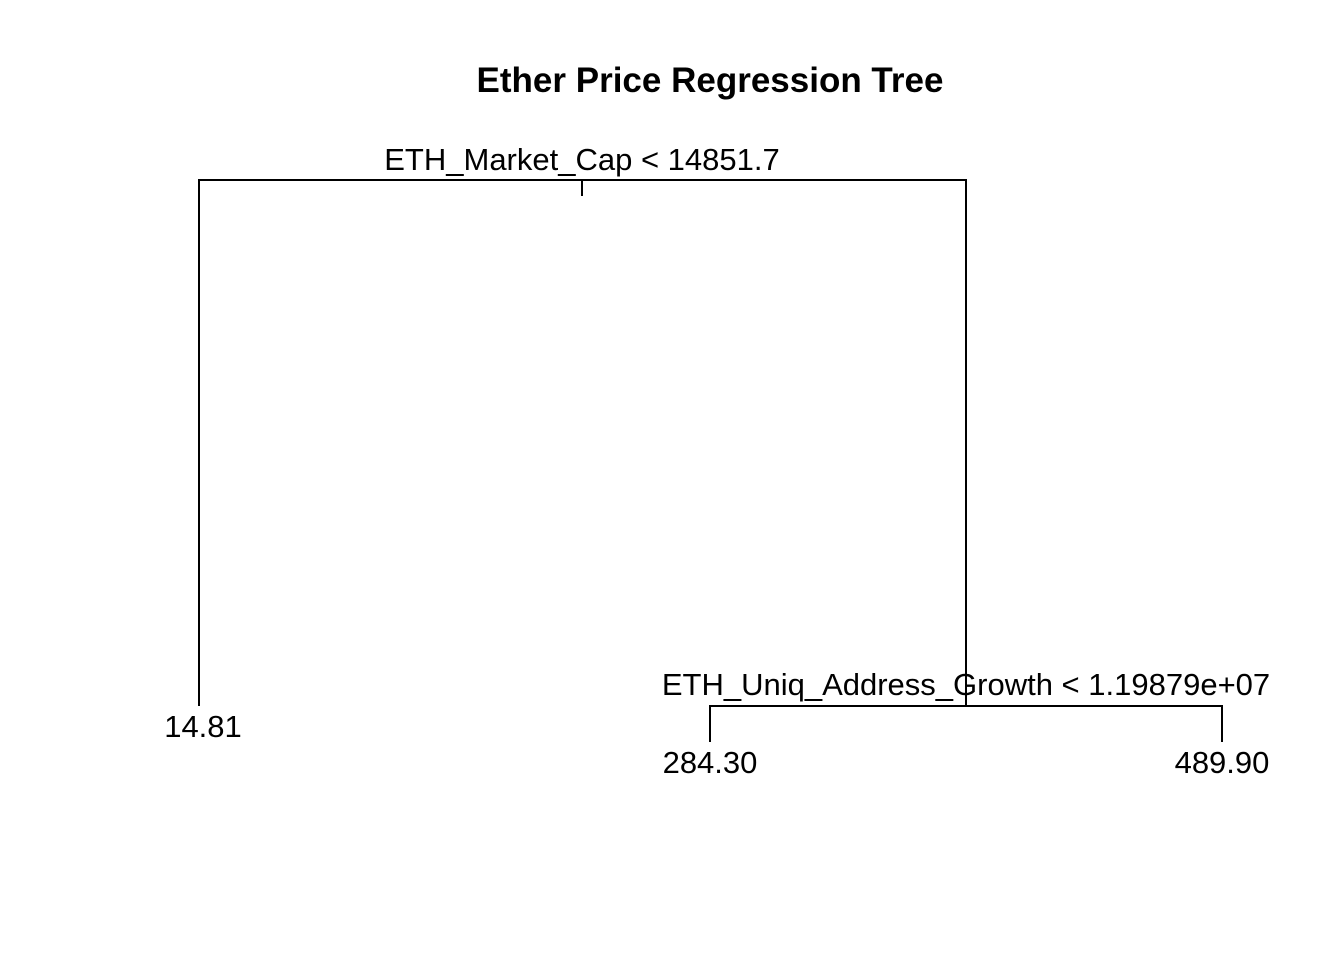 This screenshot has width=1344, height=960. Describe the element at coordinates (710, 762) in the screenshot. I see `leaf-right-left-value: 284.30` at that location.